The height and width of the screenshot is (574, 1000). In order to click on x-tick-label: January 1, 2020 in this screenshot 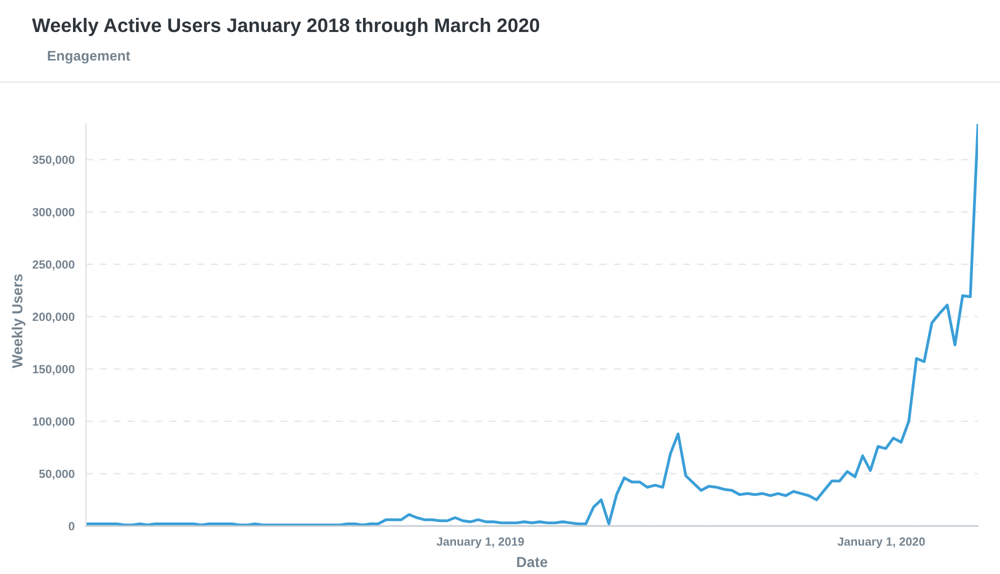, I will do `click(881, 542)`.